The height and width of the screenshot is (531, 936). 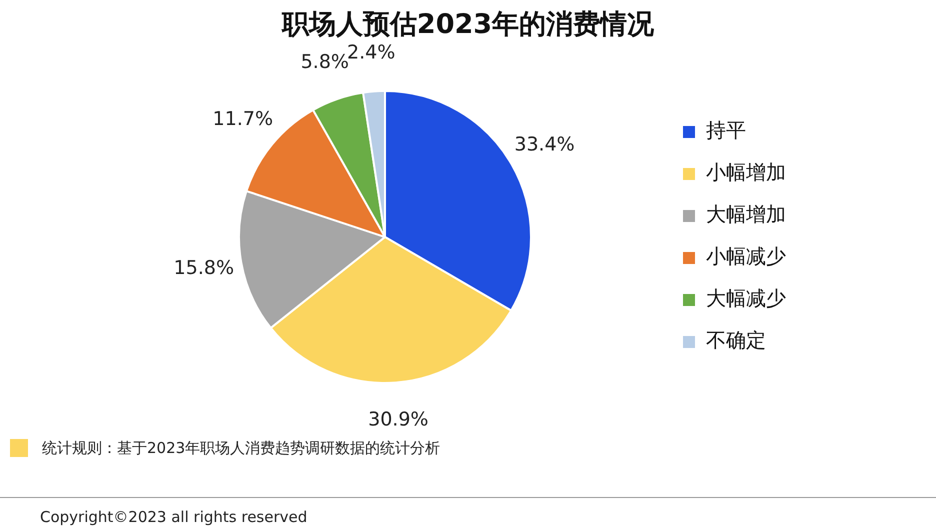 What do you see at coordinates (371, 52) in the screenshot?
I see `data-label: 2.4%` at bounding box center [371, 52].